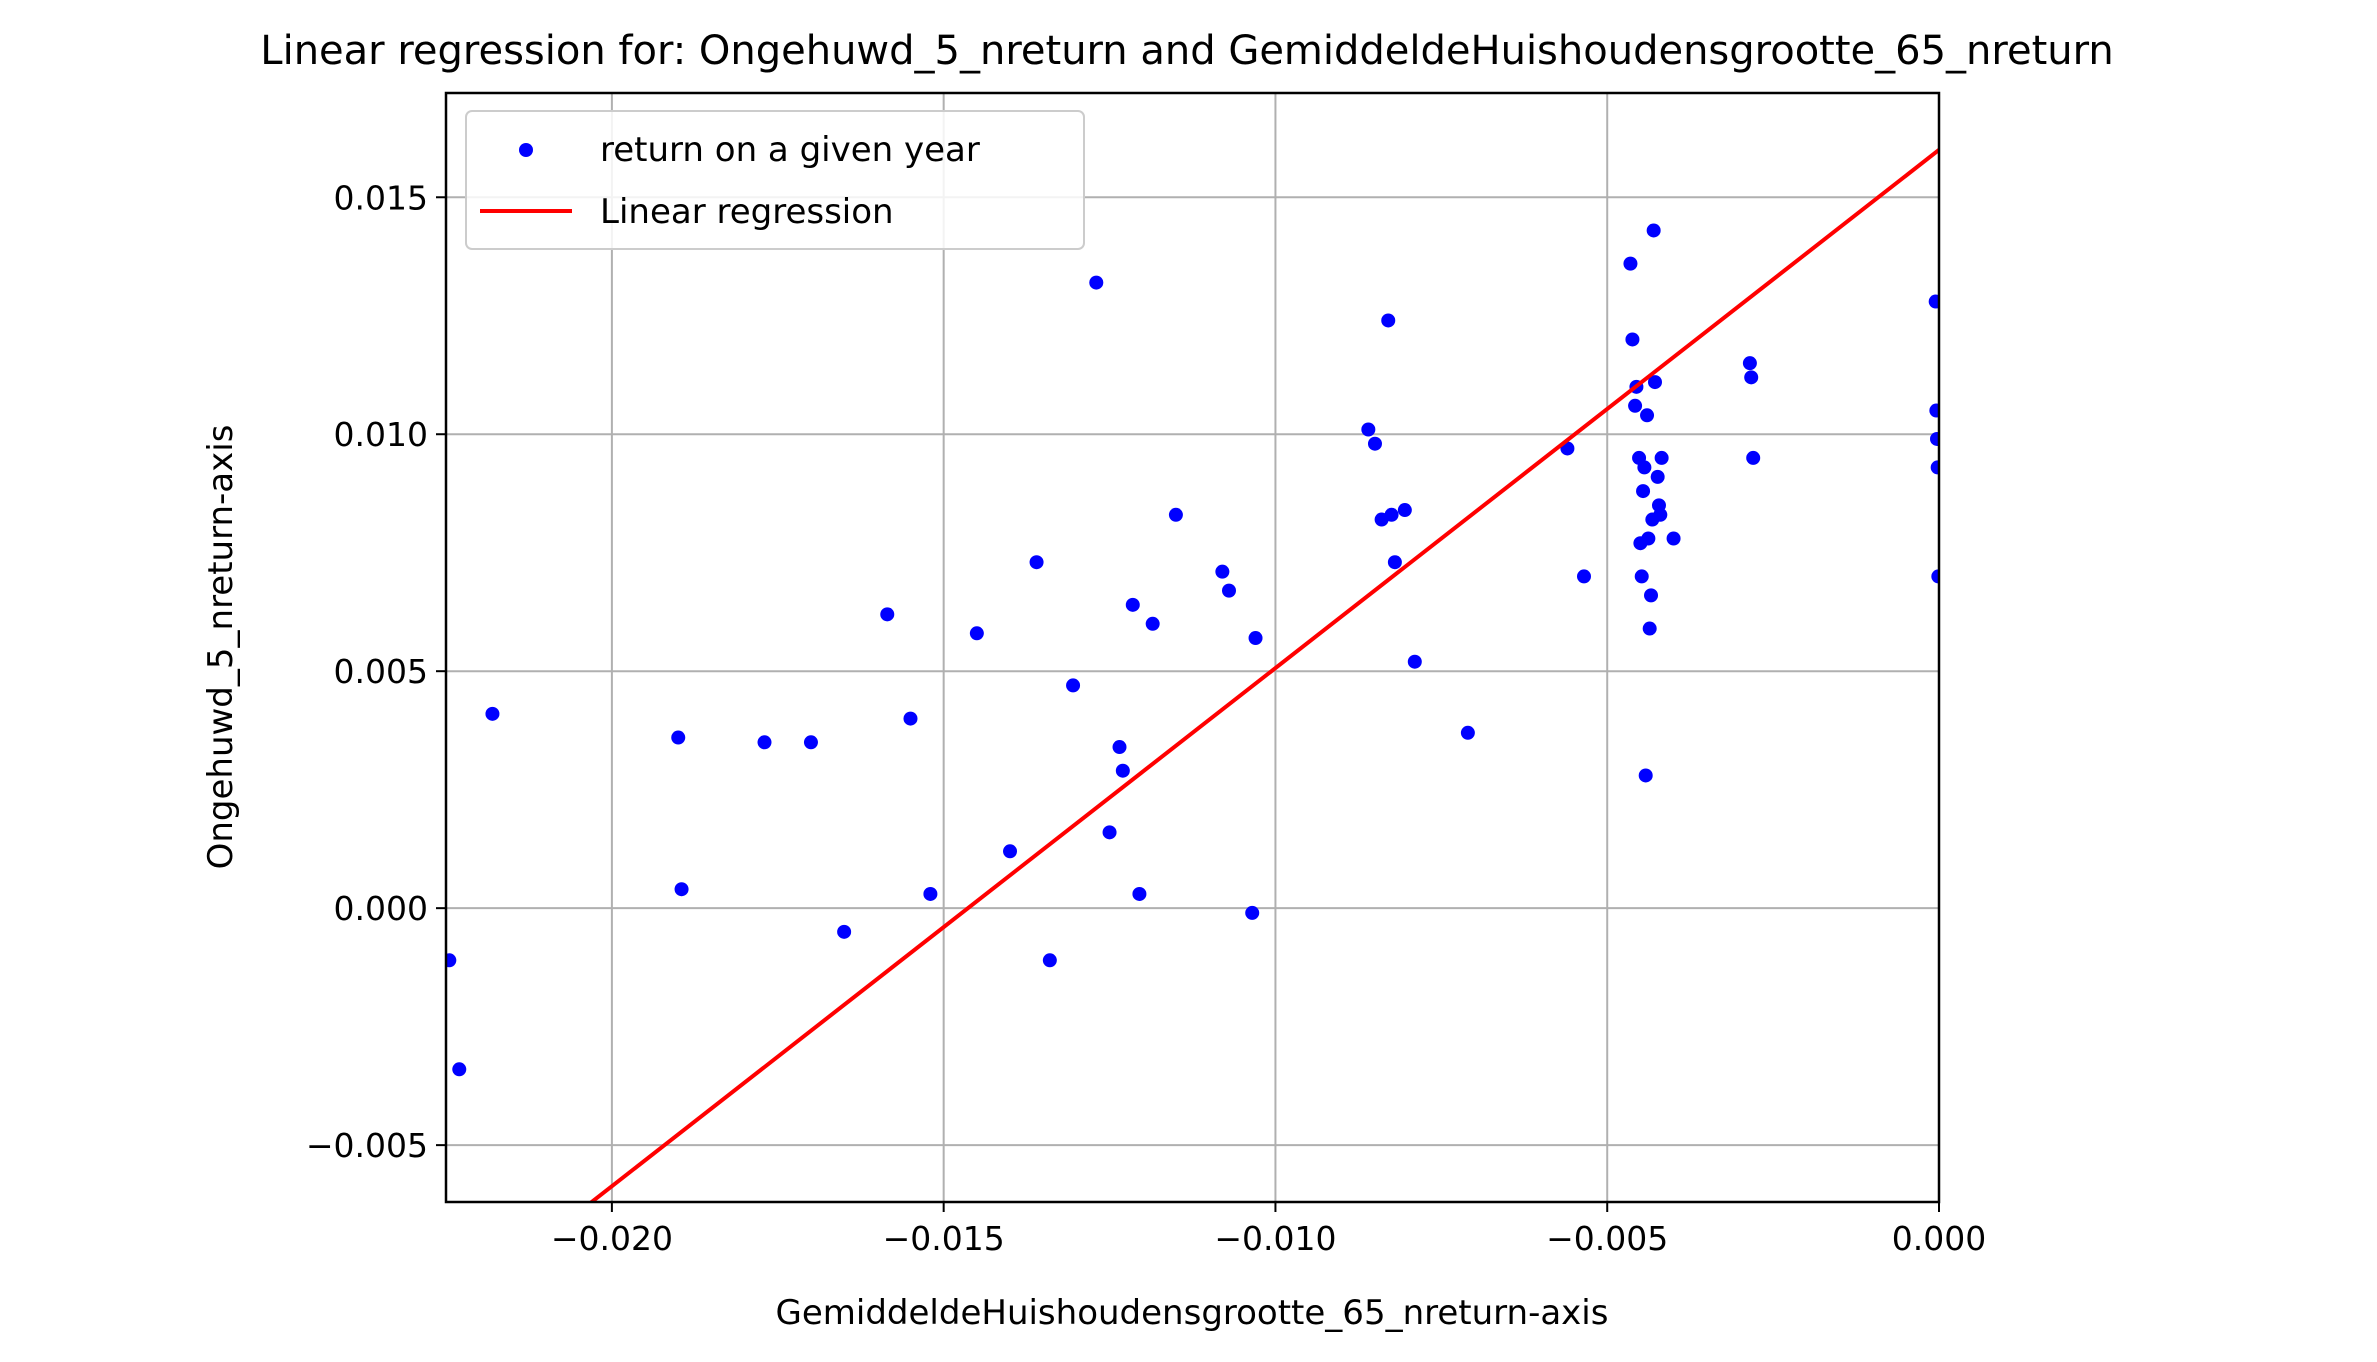 The width and height of the screenshot is (2377, 1362). Describe the element at coordinates (221, 647) in the screenshot. I see `y-axis-label: Ongehuwd_5_nreturn-axis` at that location.